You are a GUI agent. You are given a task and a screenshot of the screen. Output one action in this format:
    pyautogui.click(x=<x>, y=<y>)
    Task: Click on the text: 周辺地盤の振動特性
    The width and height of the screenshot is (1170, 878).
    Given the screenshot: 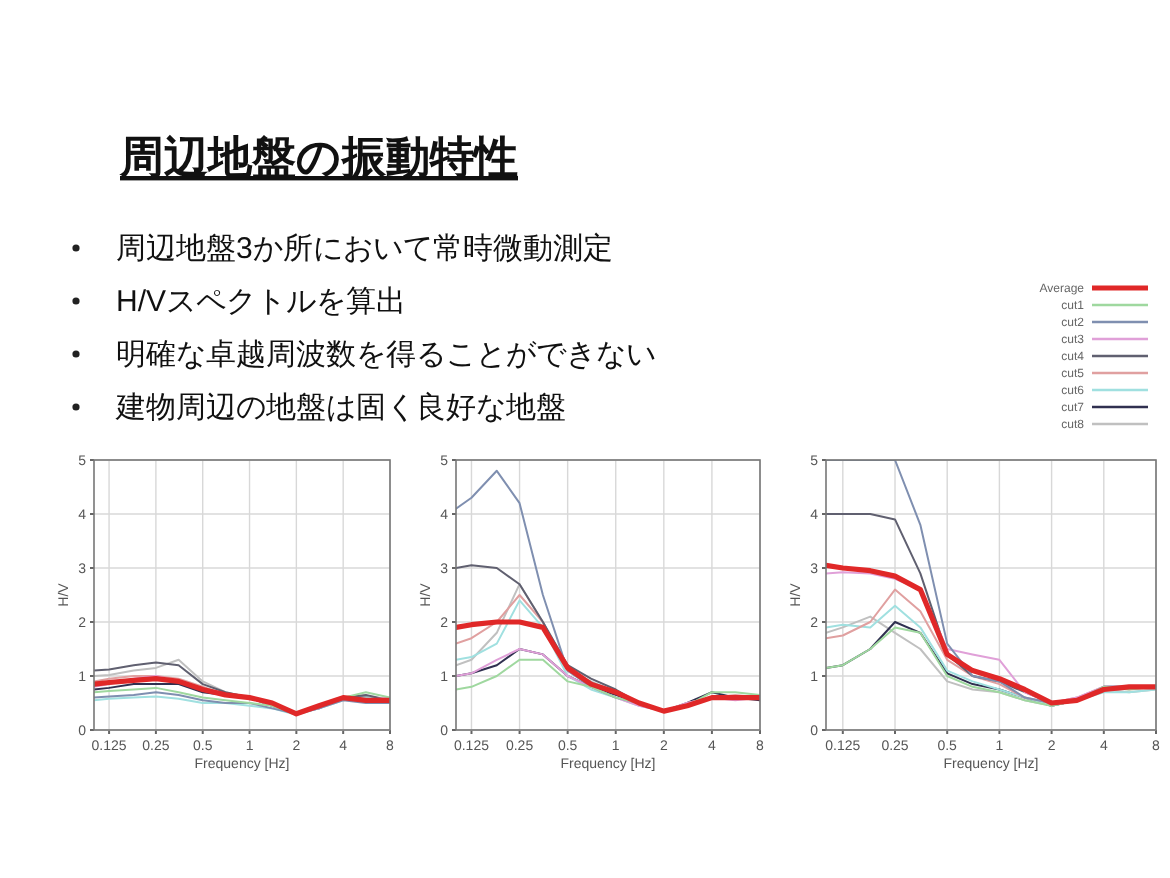 What is the action you would take?
    pyautogui.click(x=318, y=157)
    